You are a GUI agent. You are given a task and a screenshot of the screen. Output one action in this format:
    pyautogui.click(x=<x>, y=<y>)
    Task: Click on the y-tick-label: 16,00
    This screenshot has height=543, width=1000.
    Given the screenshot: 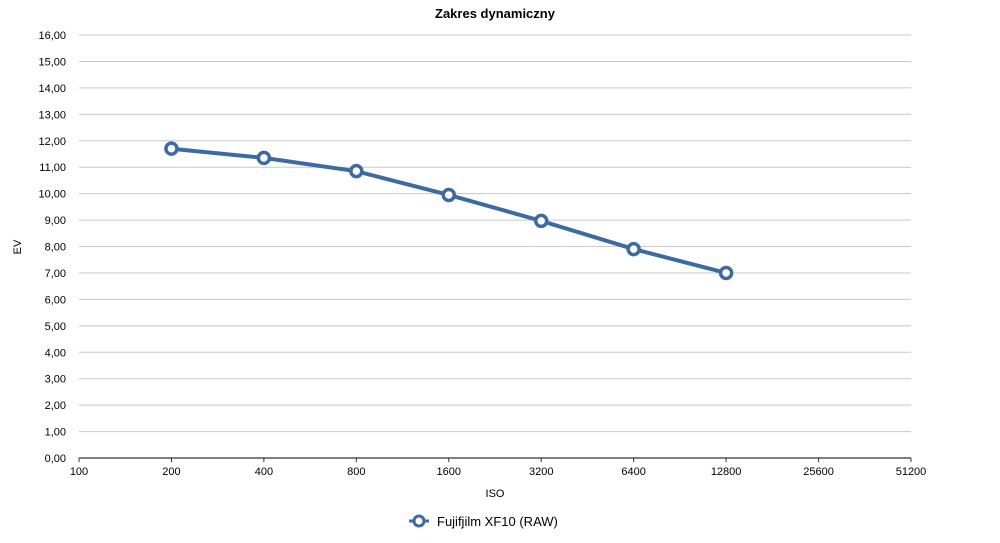 What is the action you would take?
    pyautogui.click(x=52, y=36)
    